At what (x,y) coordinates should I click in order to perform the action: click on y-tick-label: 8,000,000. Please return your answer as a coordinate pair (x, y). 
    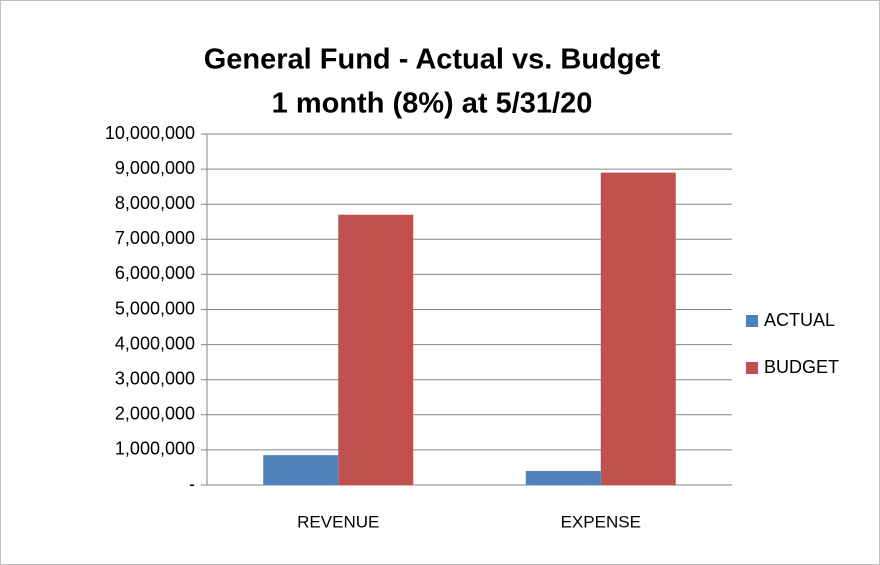
    Looking at the image, I should click on (155, 203).